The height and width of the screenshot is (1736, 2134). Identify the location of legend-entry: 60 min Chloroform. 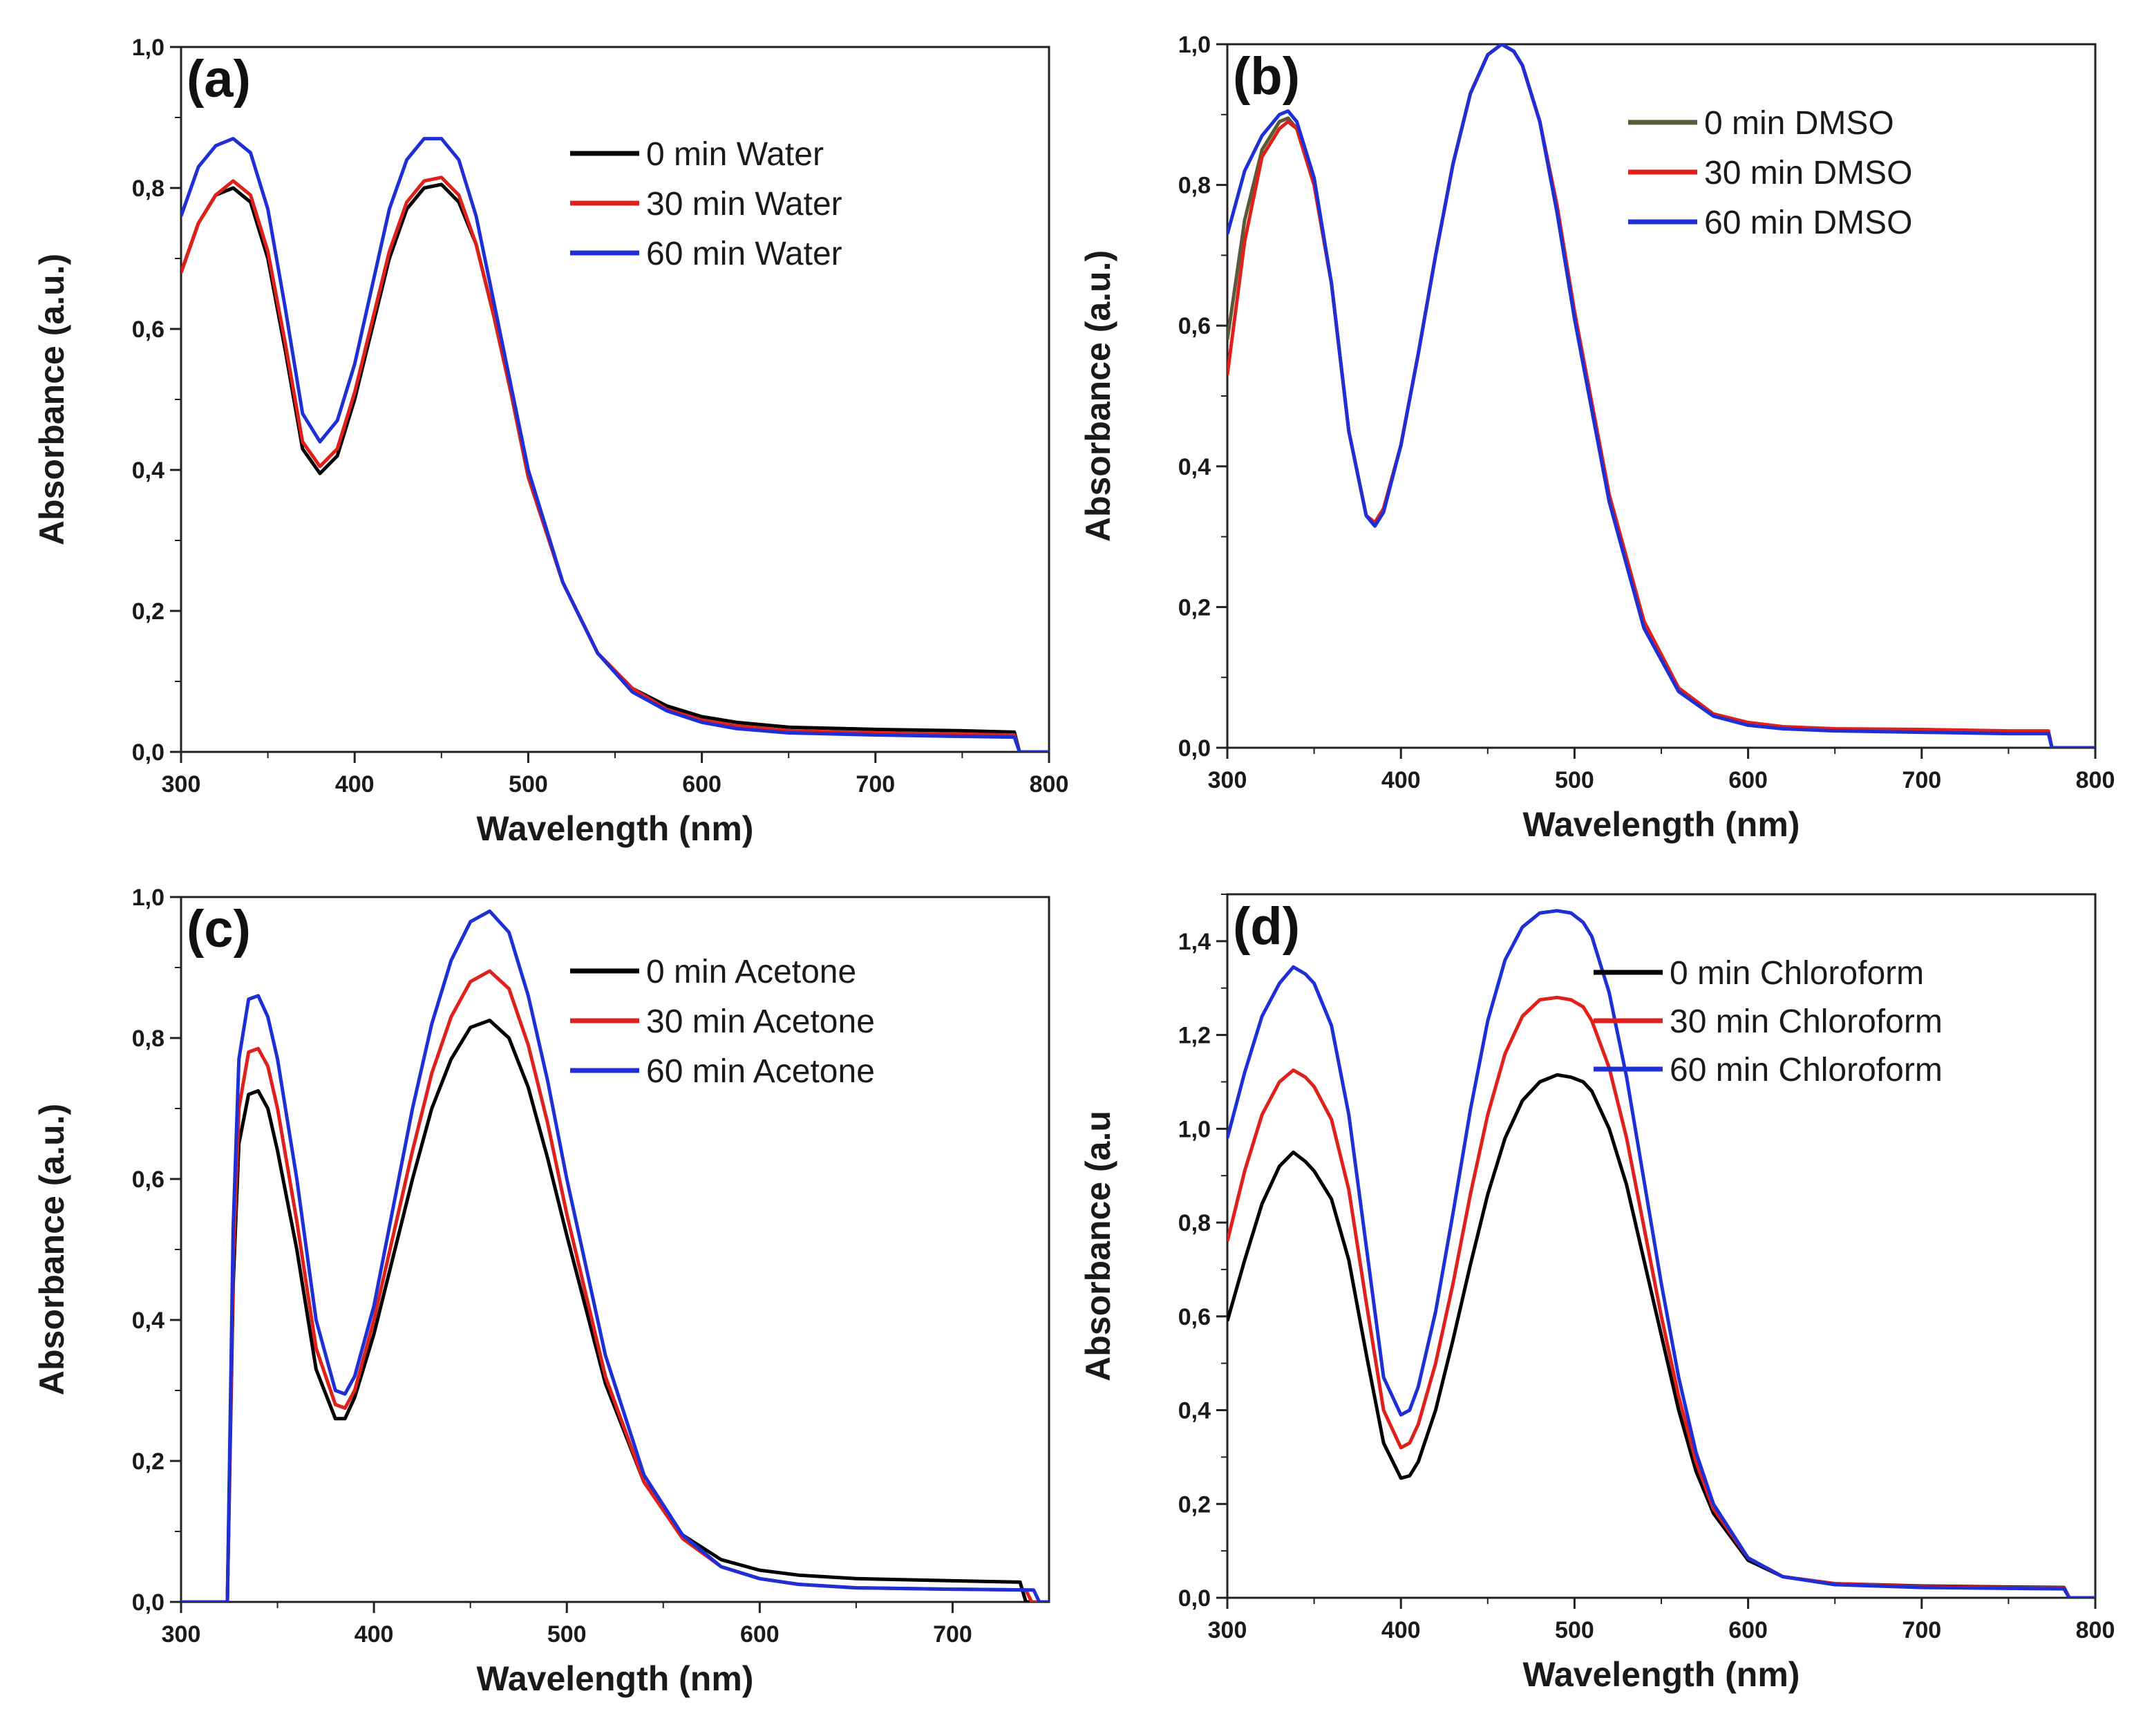
(1806, 1070).